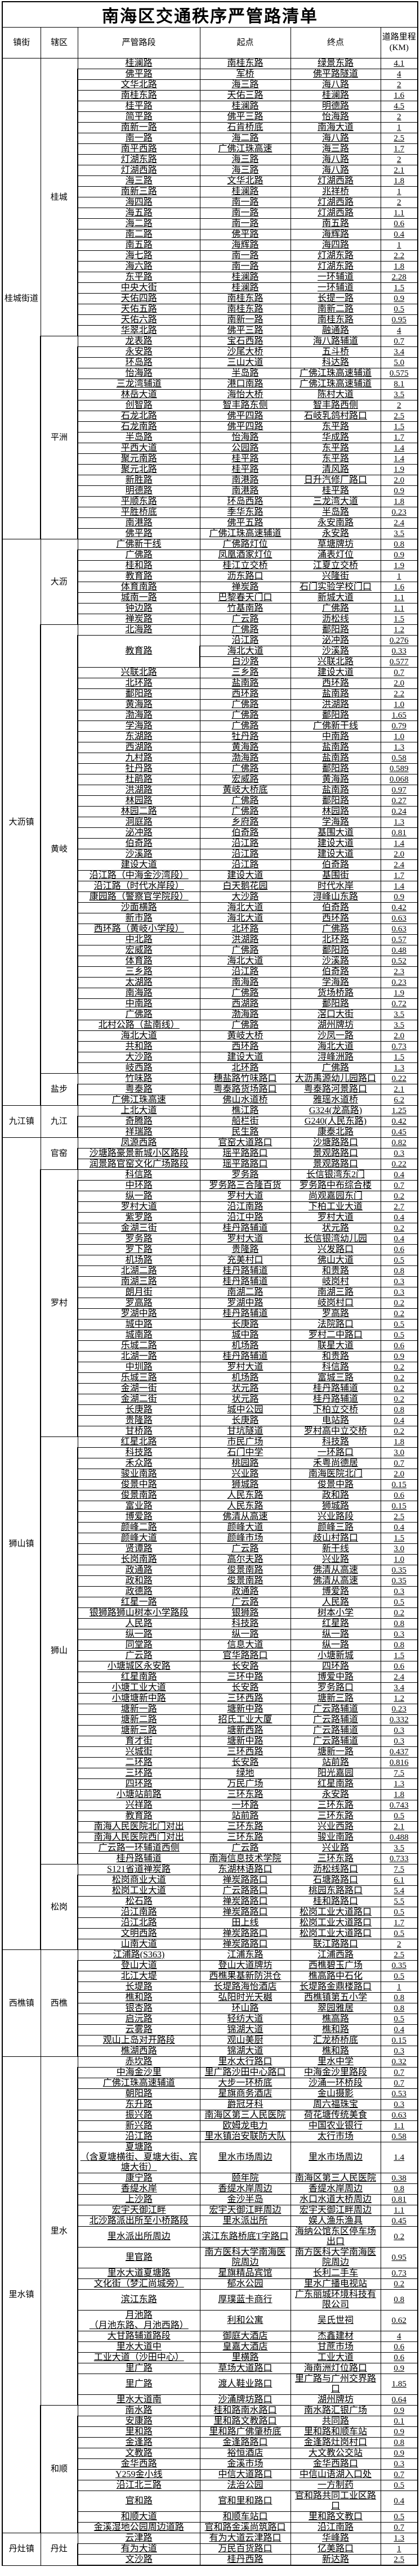 This screenshot has height=2576, width=420. Describe the element at coordinates (138, 1442) in the screenshot. I see `road-cell: 红星北路` at that location.